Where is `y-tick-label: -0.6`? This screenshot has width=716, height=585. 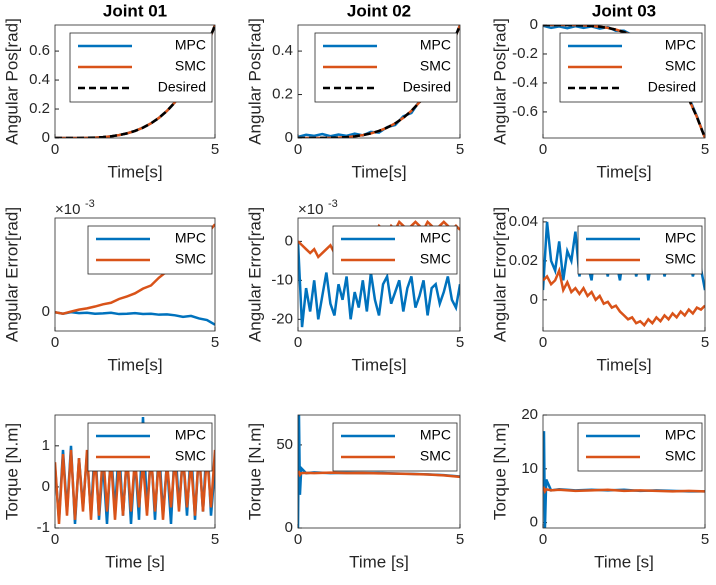
y-tick-label: -0.6 is located at coordinates (525, 111).